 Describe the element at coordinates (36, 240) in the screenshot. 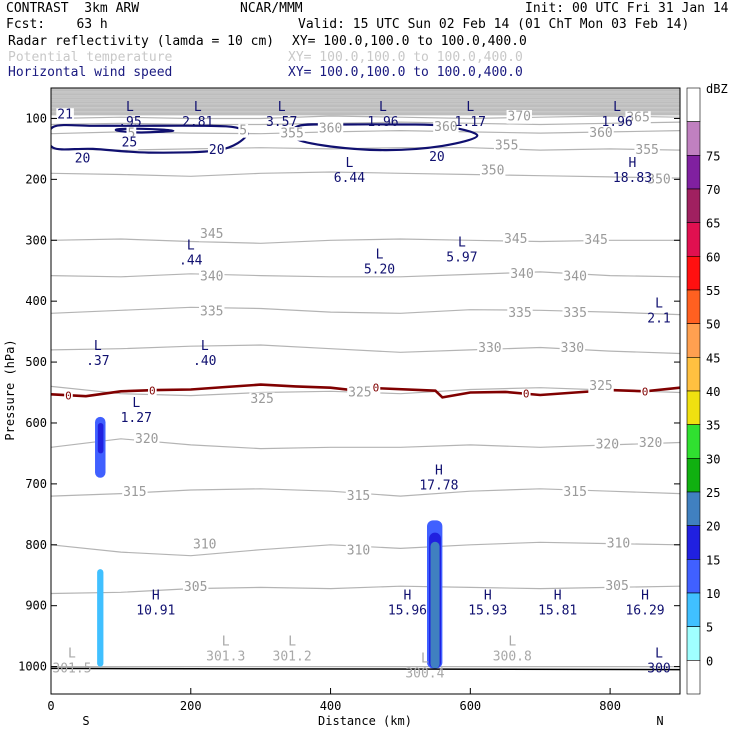

I see `y-tick-label: 300` at that location.